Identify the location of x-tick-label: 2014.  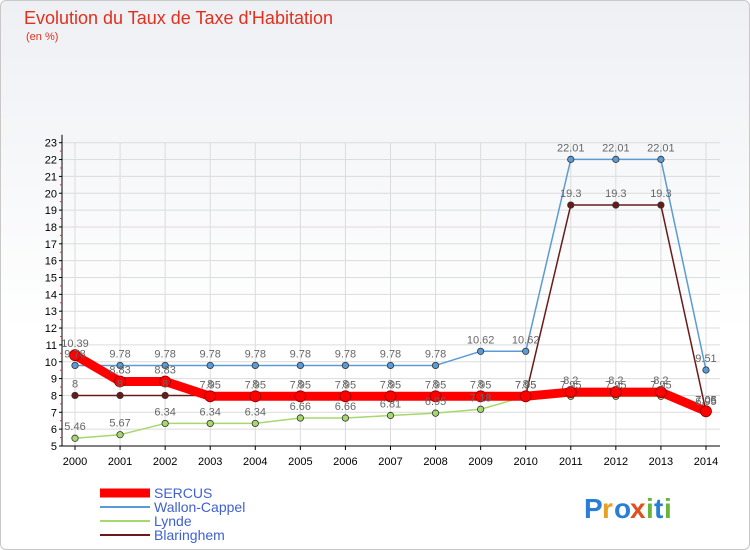
(706, 462).